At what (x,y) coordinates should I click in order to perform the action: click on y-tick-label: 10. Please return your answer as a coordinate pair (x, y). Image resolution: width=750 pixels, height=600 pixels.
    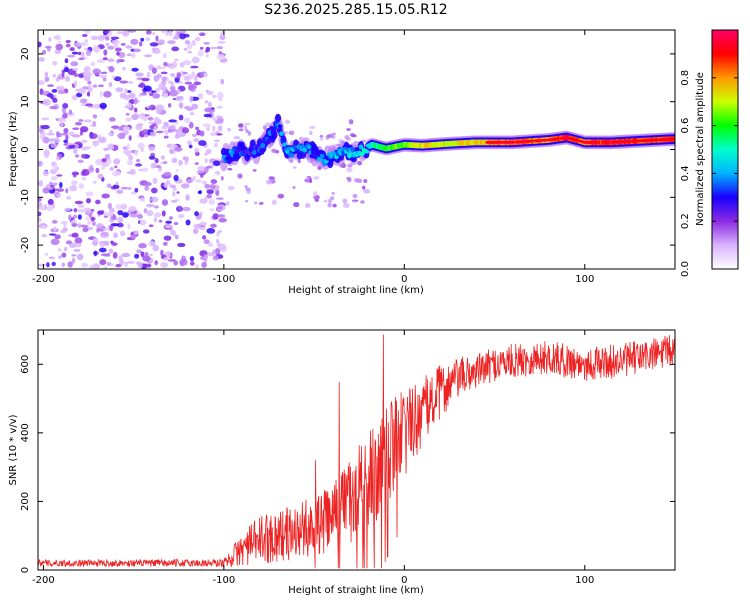
    Looking at the image, I should click on (25, 101).